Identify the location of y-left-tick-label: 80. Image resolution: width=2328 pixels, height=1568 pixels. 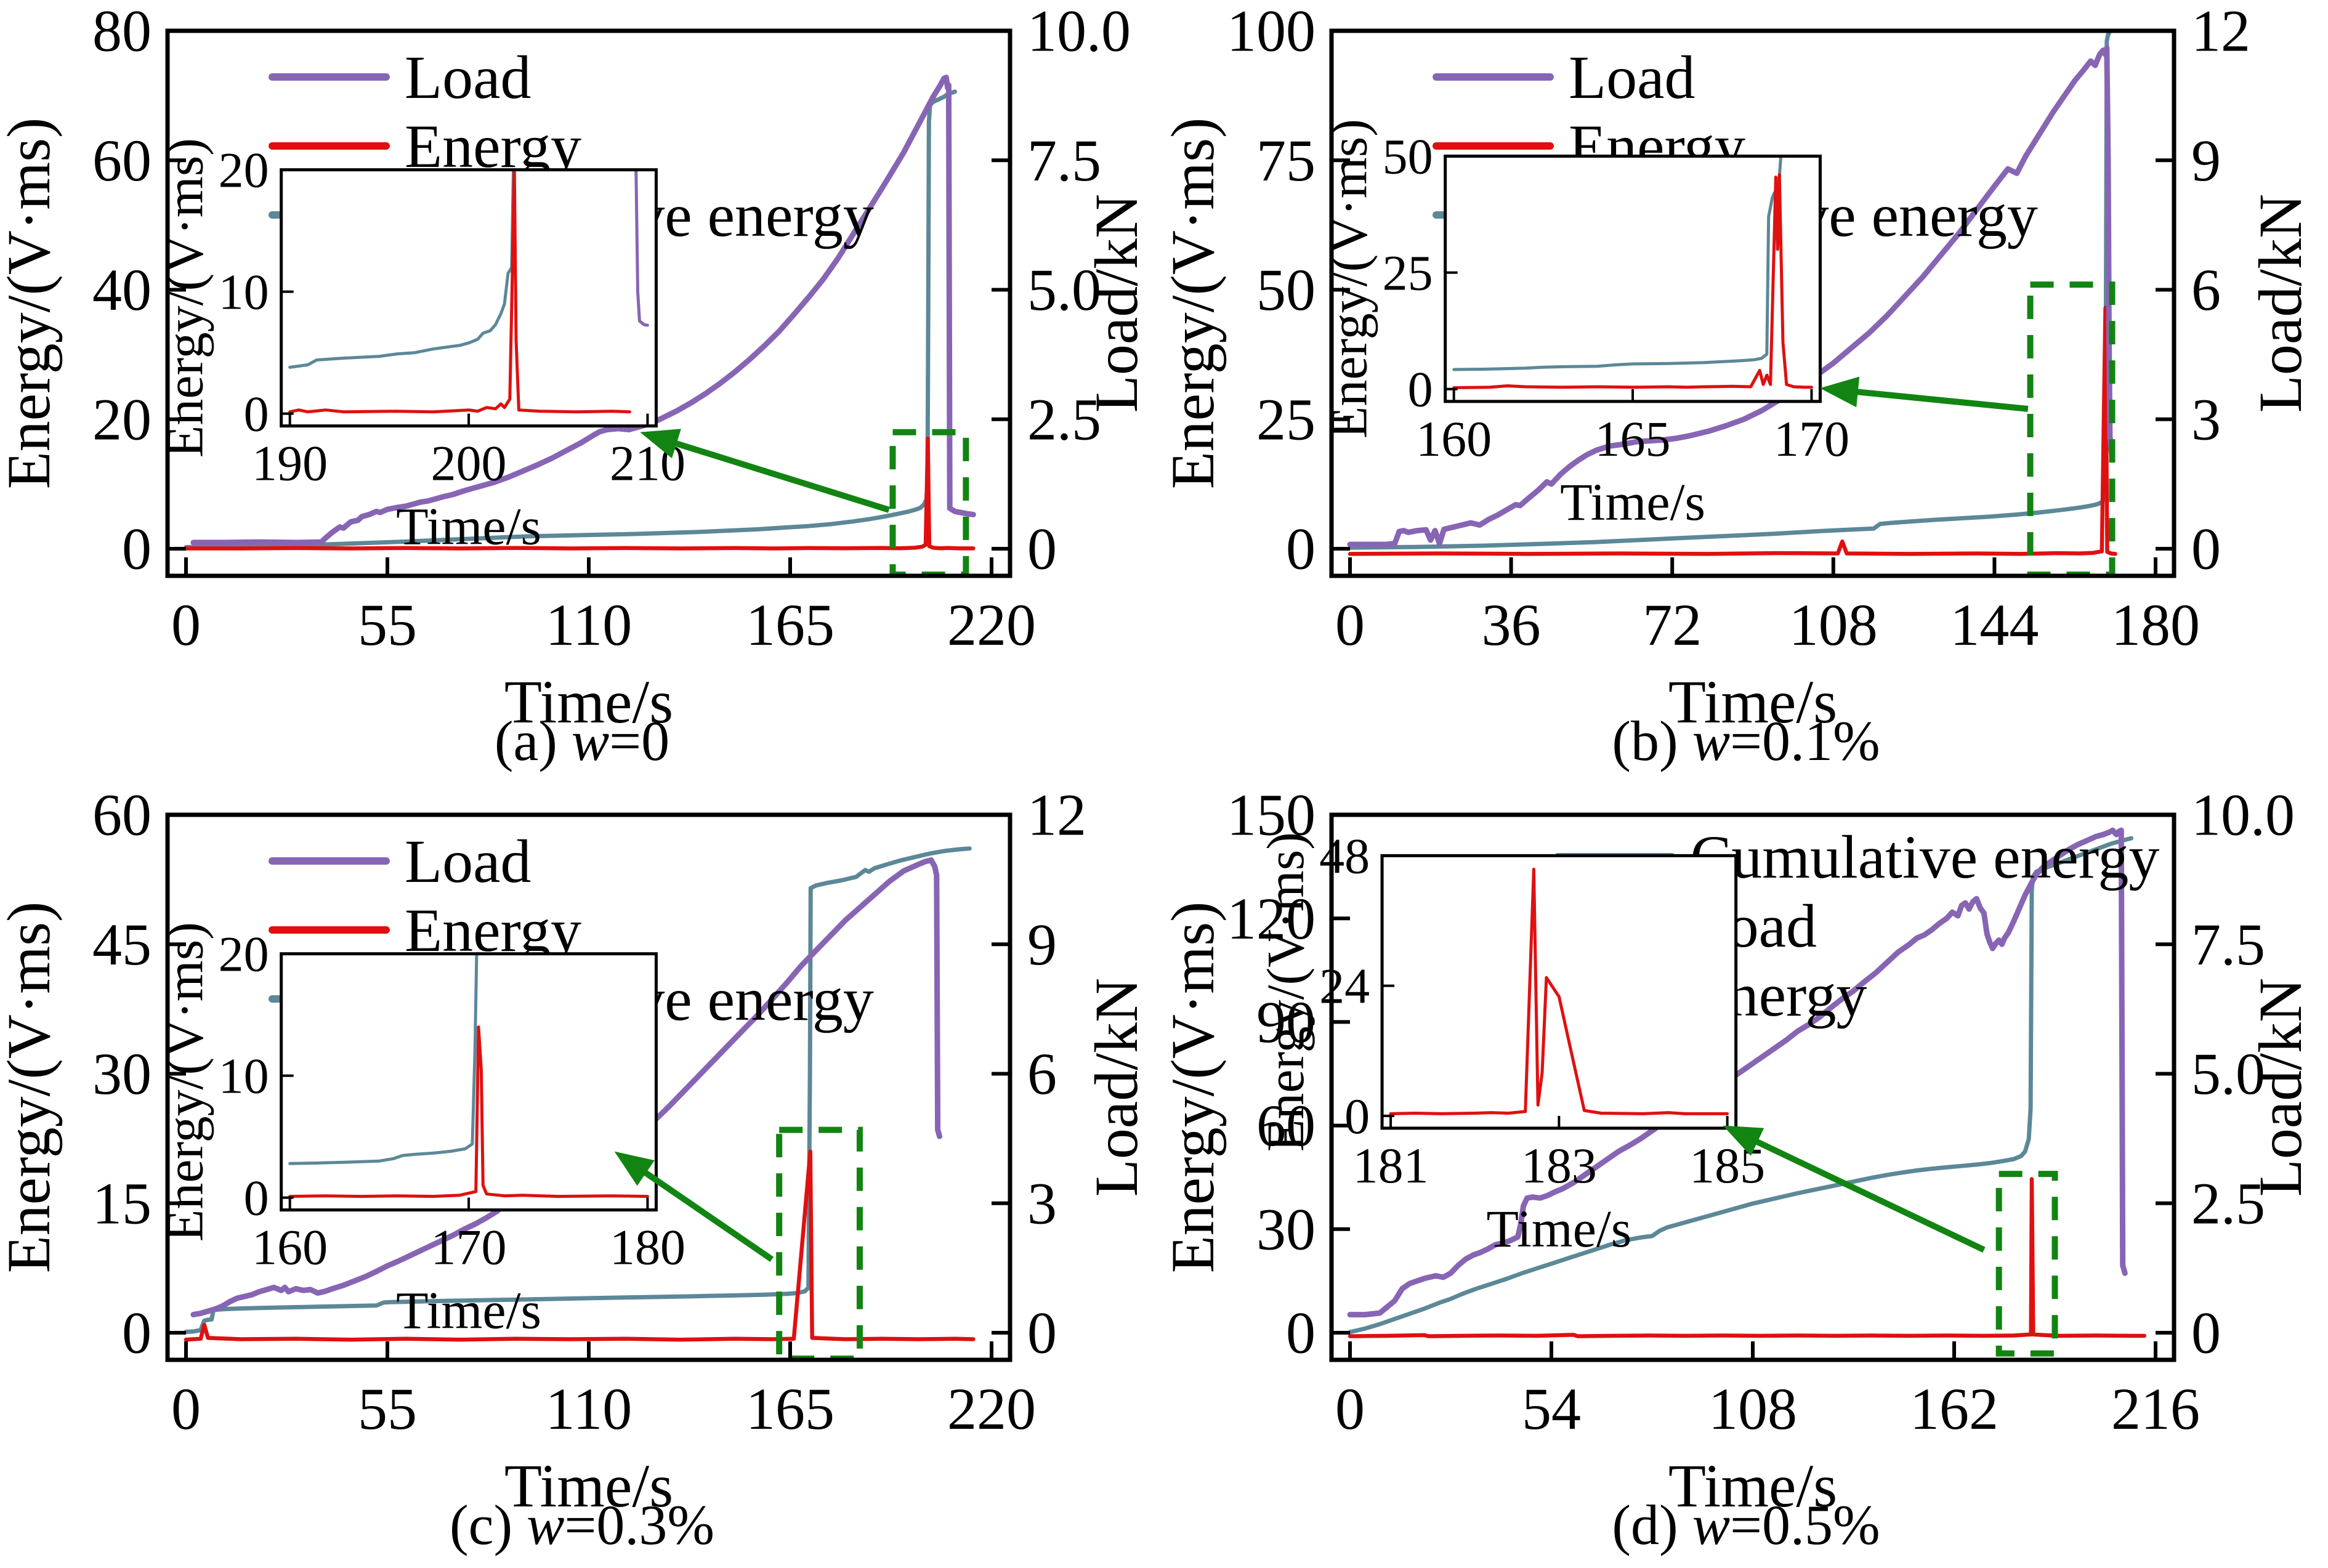
(122, 32).